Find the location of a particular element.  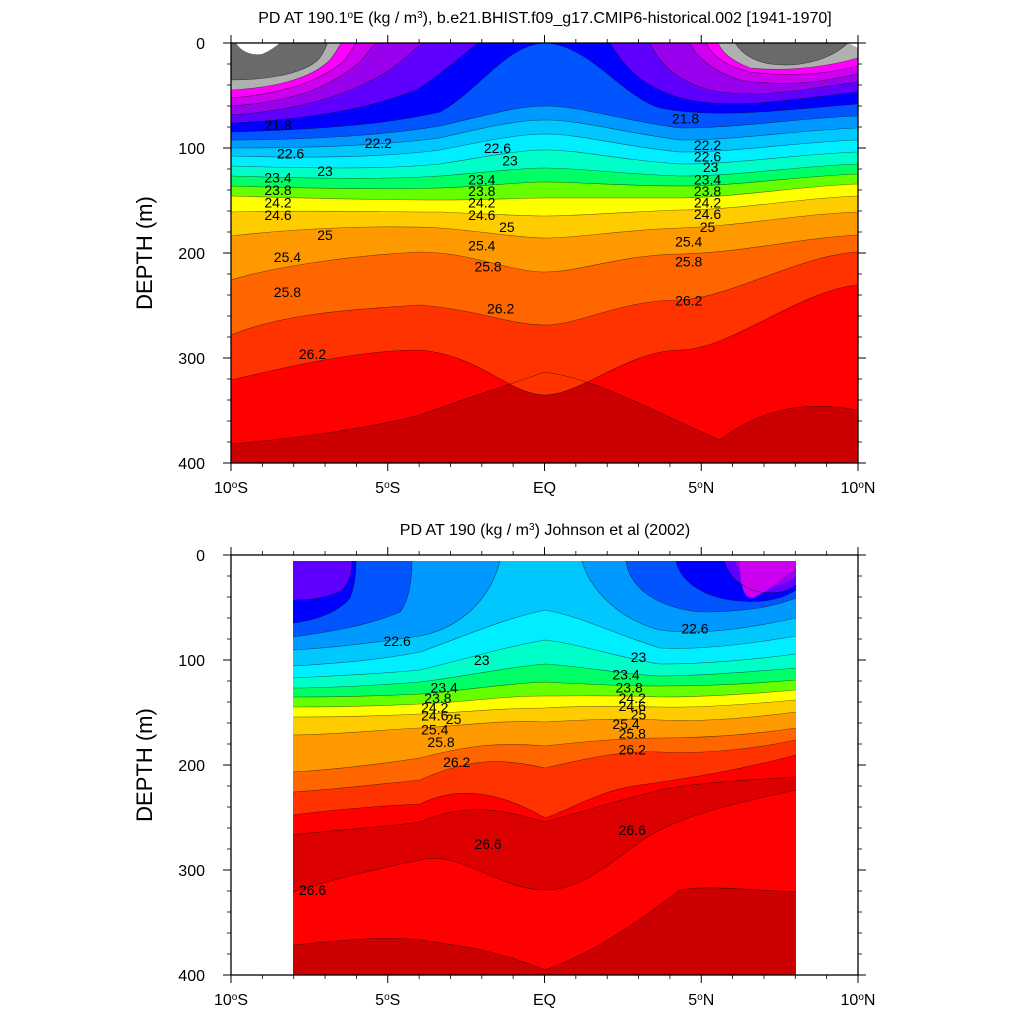

band-19.4b is located at coordinates (766, 579).